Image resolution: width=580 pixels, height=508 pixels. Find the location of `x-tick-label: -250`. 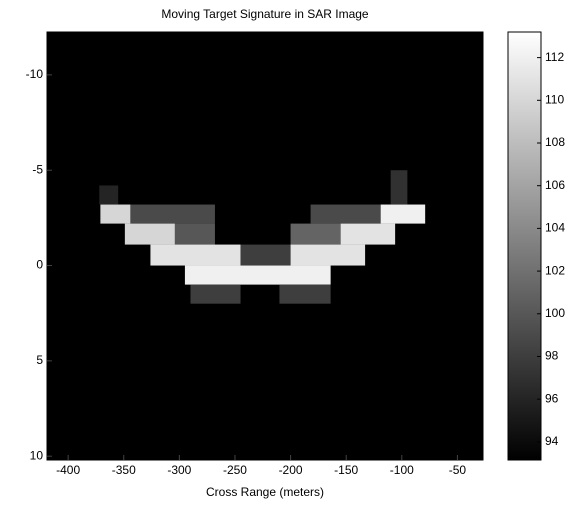

x-tick-label: -250 is located at coordinates (235, 470).